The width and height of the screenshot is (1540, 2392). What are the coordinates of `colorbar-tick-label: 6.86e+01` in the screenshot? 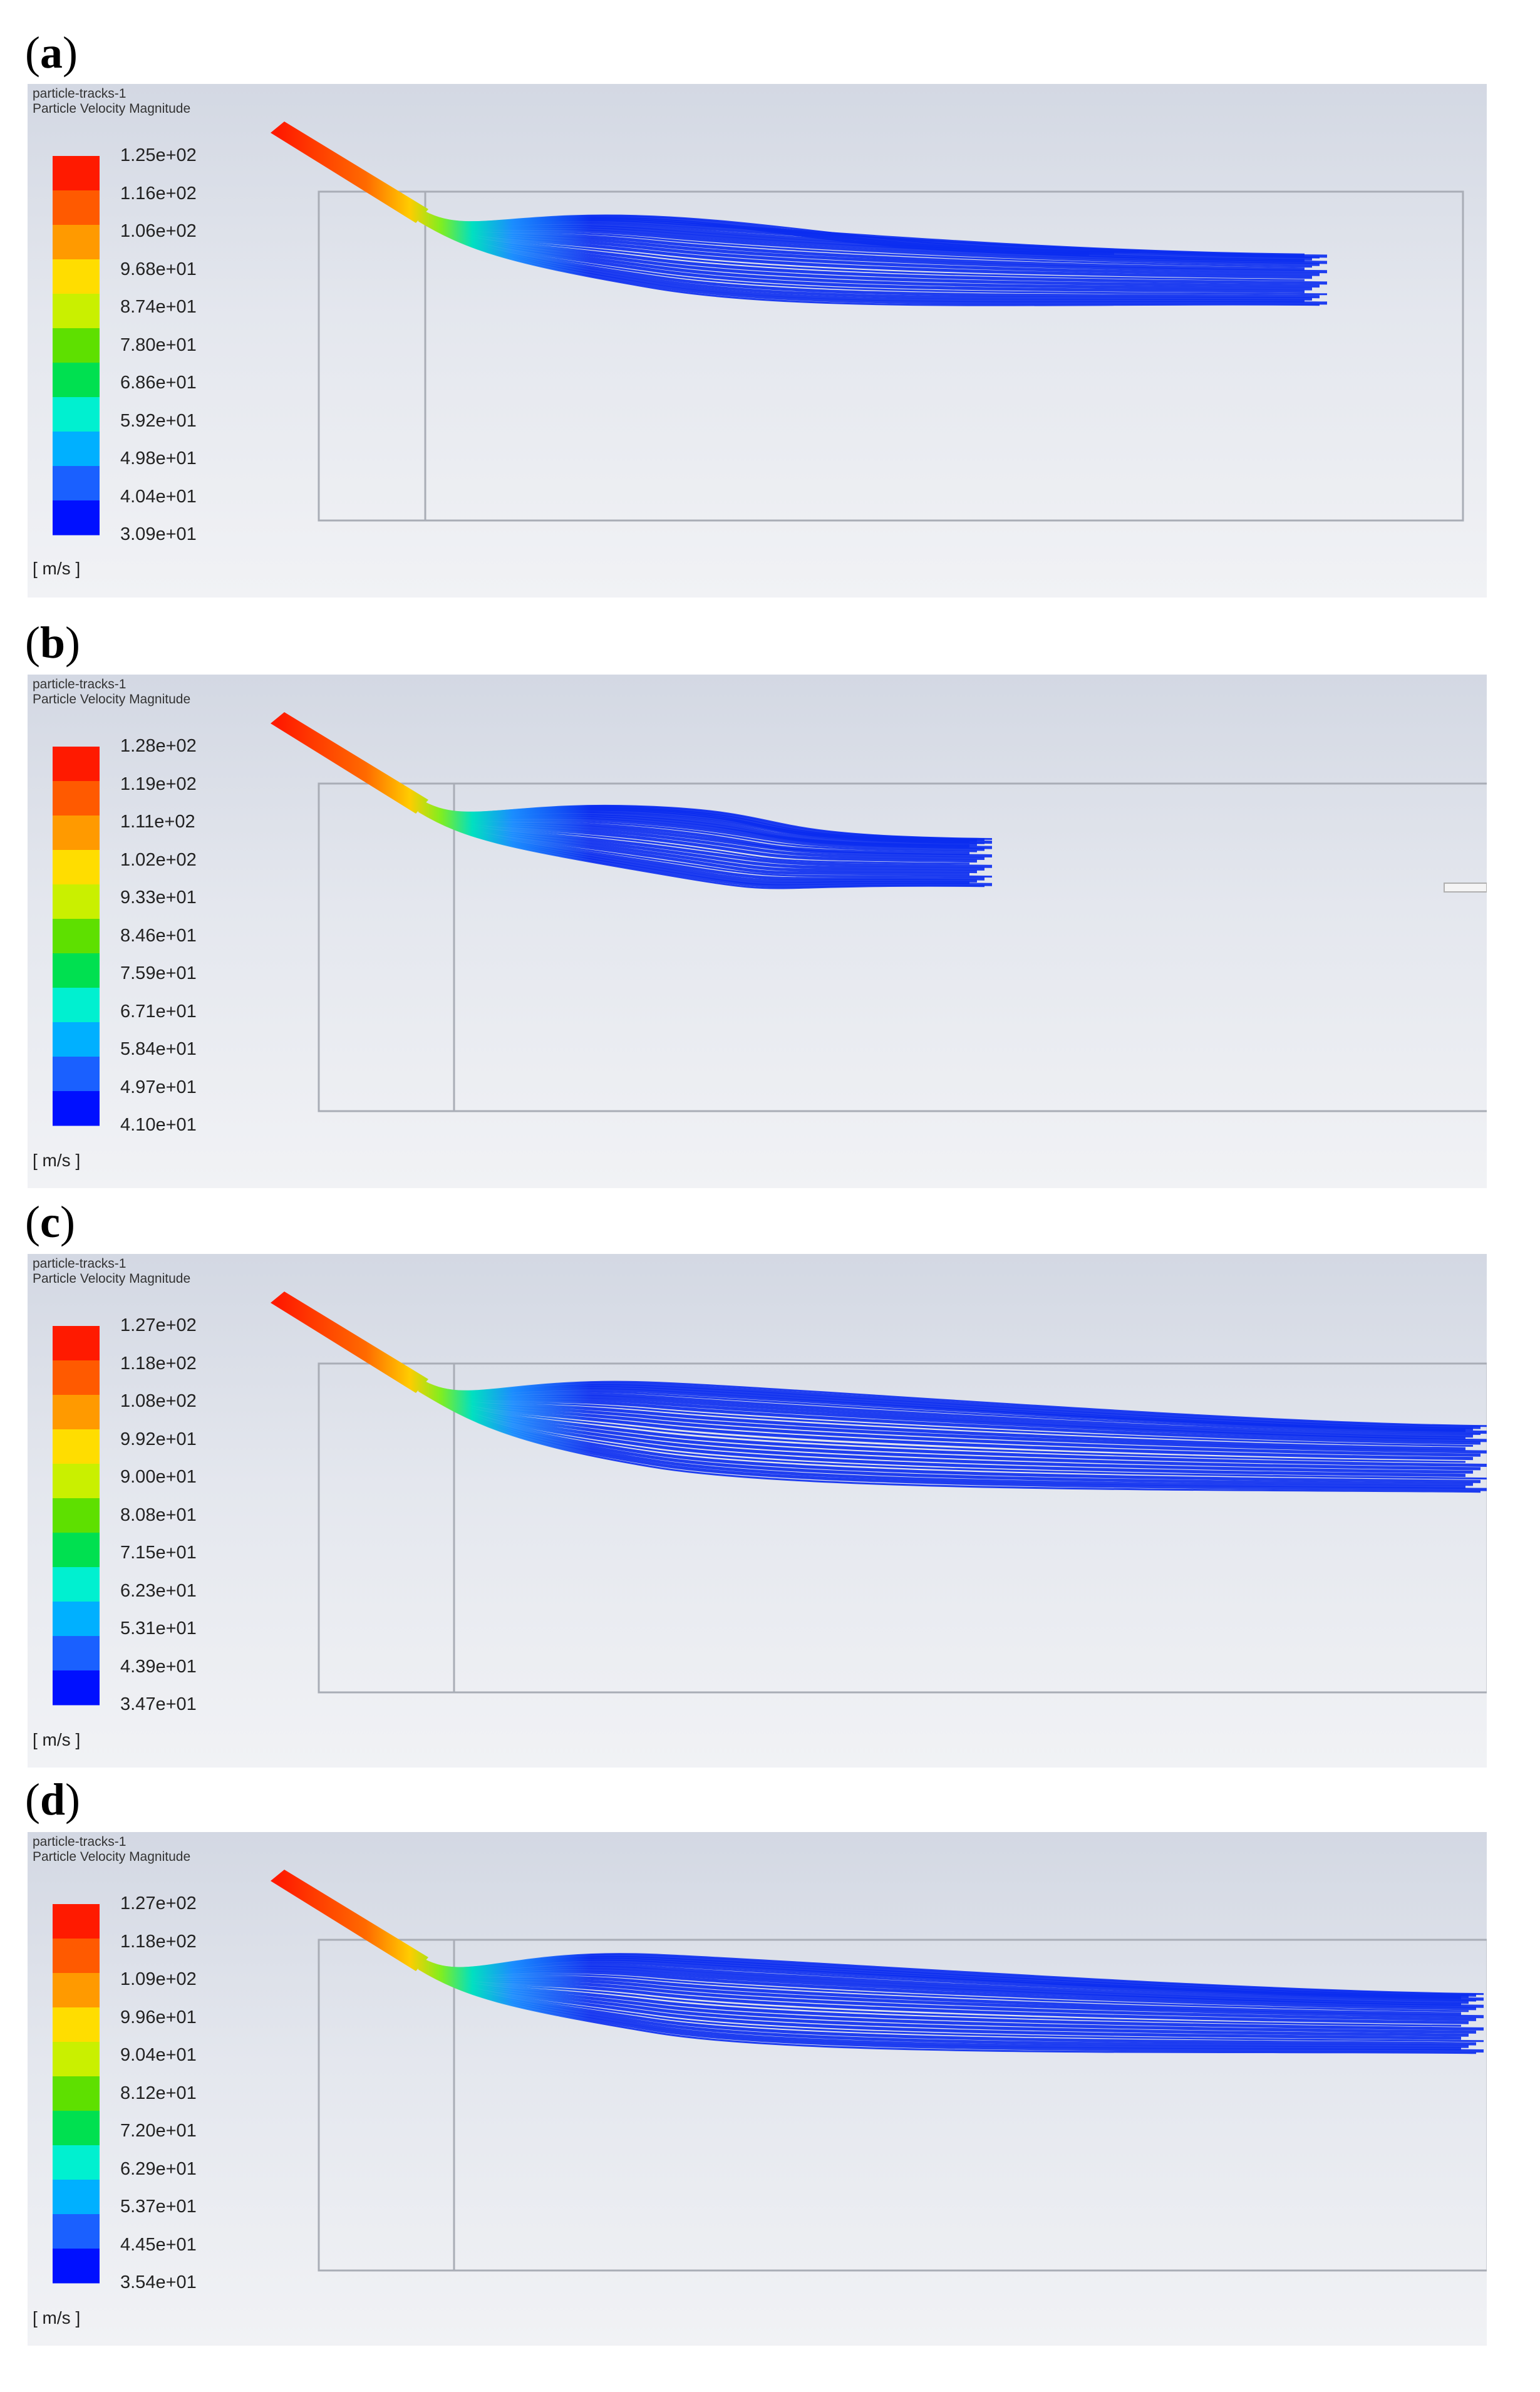 It's located at (158, 383).